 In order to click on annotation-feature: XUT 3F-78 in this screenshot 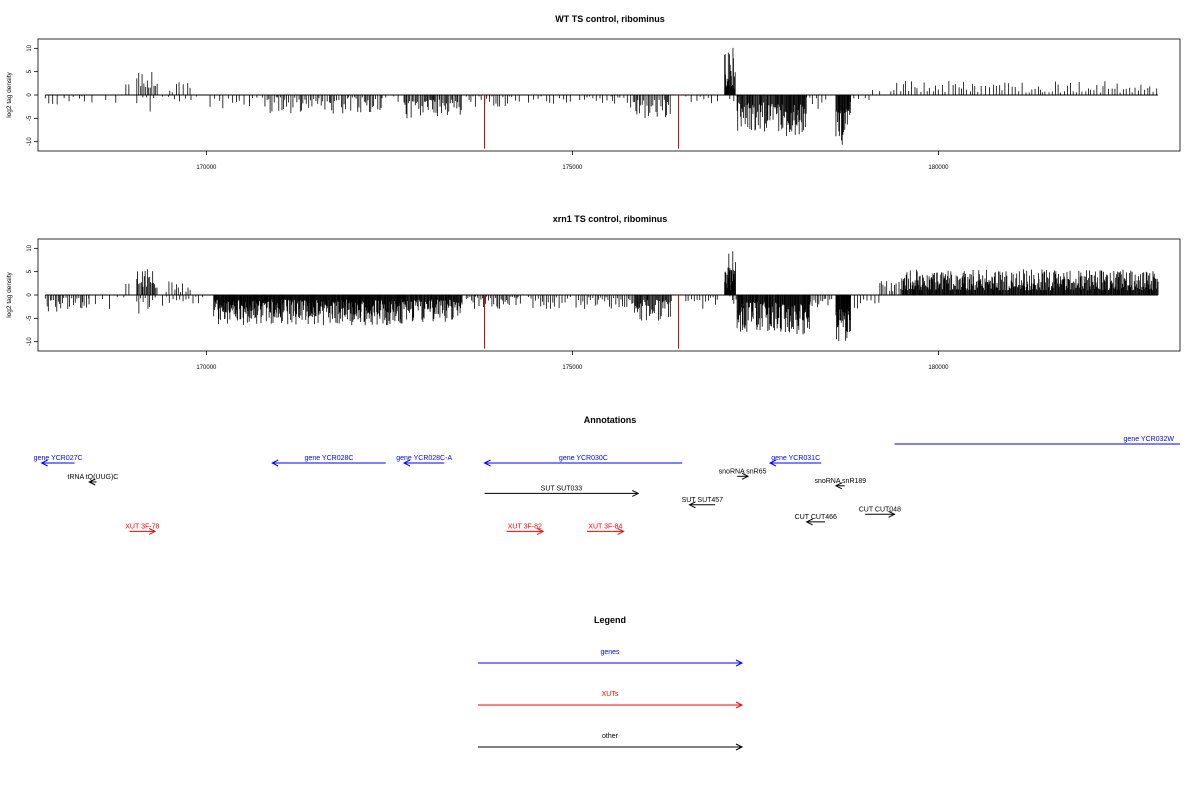, I will do `click(142, 529)`.